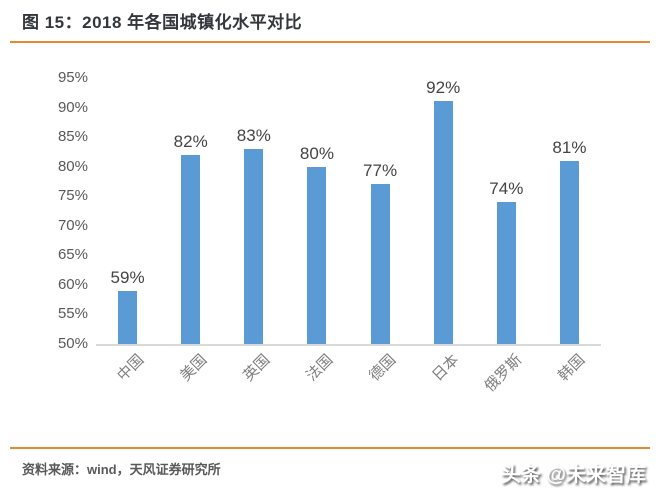 This screenshot has width=660, height=497. What do you see at coordinates (121, 469) in the screenshot?
I see `source-note: 资料来源：wind，天风证券研究所` at bounding box center [121, 469].